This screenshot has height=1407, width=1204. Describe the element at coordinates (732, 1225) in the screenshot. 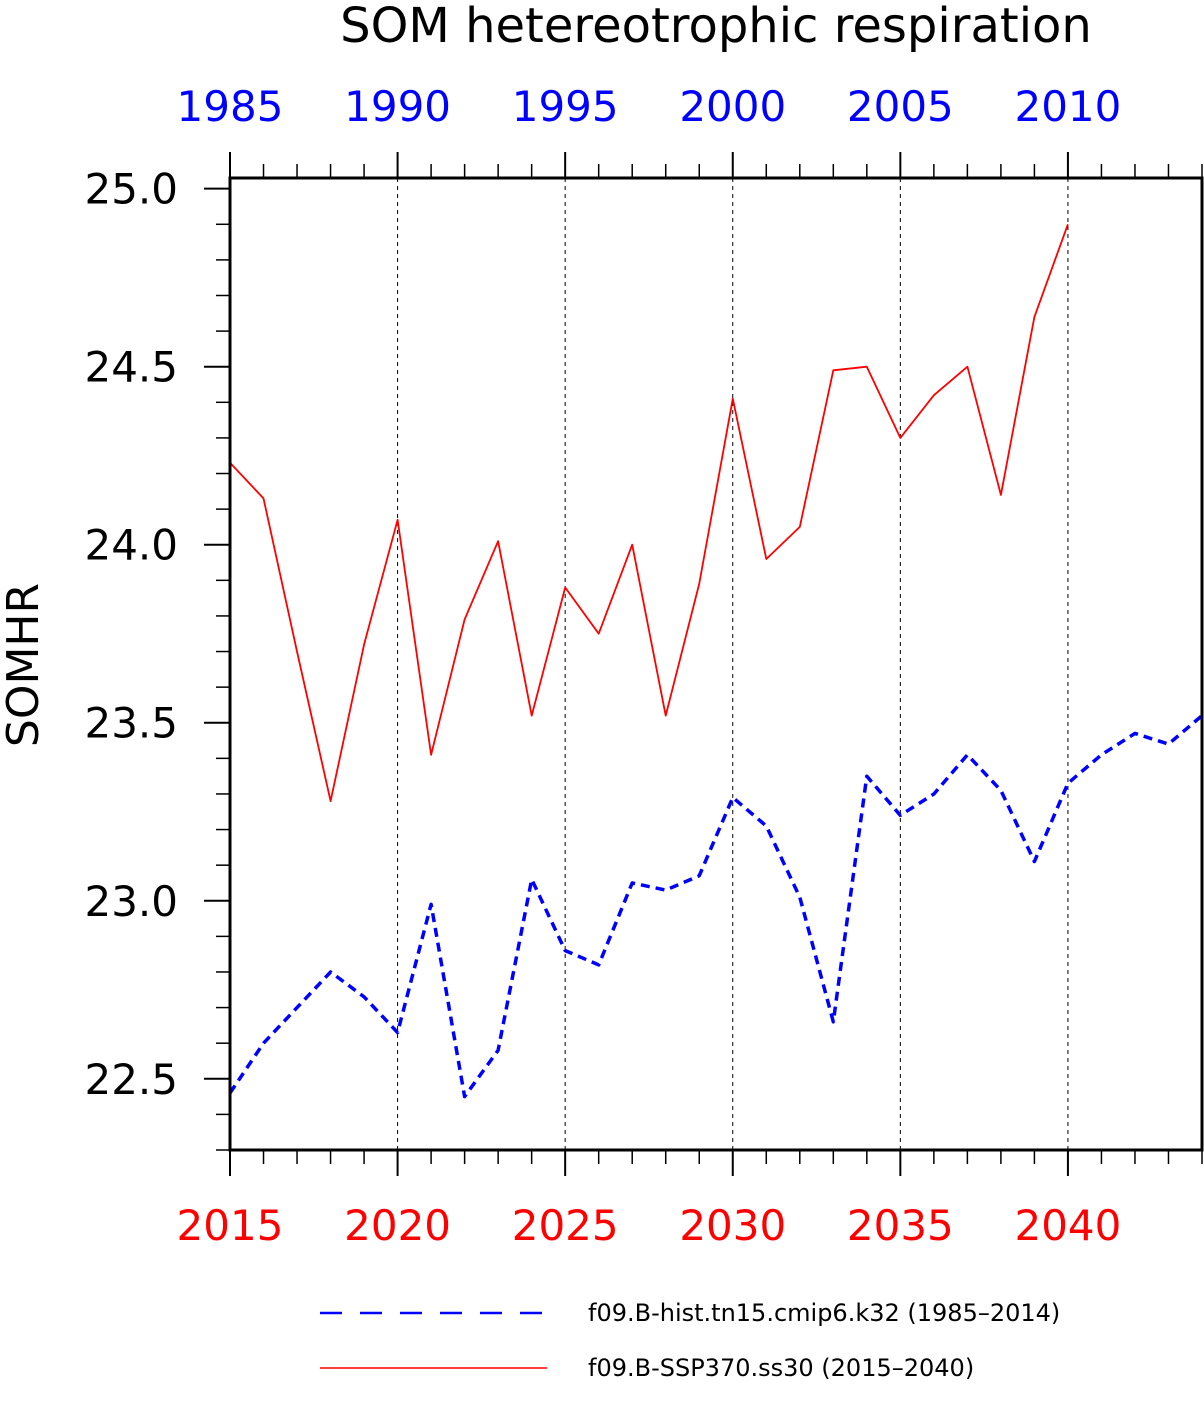

I see `tick-label-bottom-2030: 2030` at that location.